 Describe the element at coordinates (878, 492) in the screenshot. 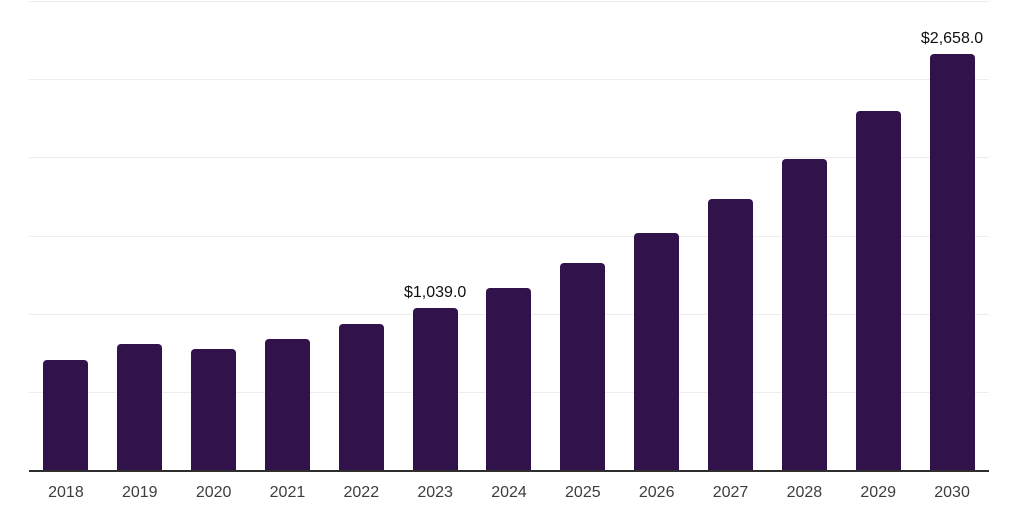

I see `x-tick-2029: 2029` at that location.